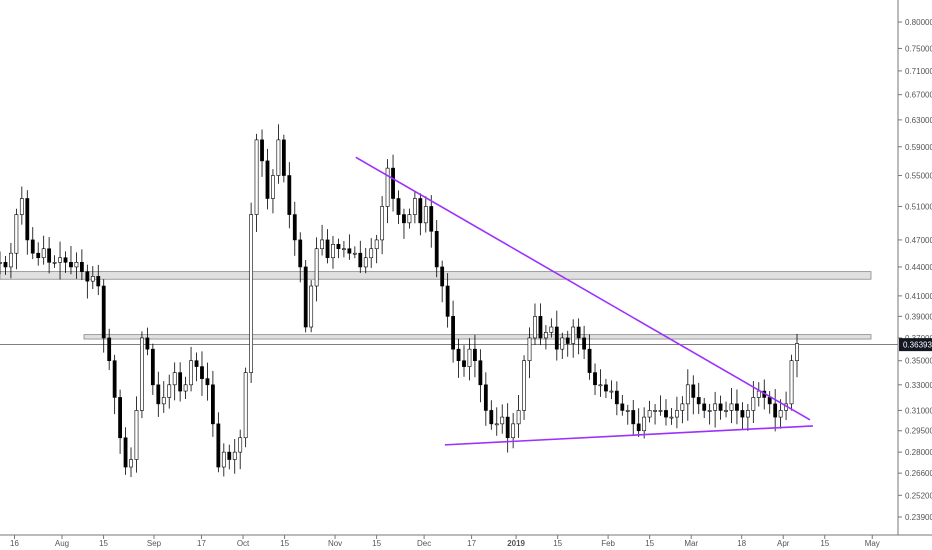 This screenshot has height=550, width=932. Describe the element at coordinates (918, 316) in the screenshot. I see `y-tick-label: 0.39000` at that location.